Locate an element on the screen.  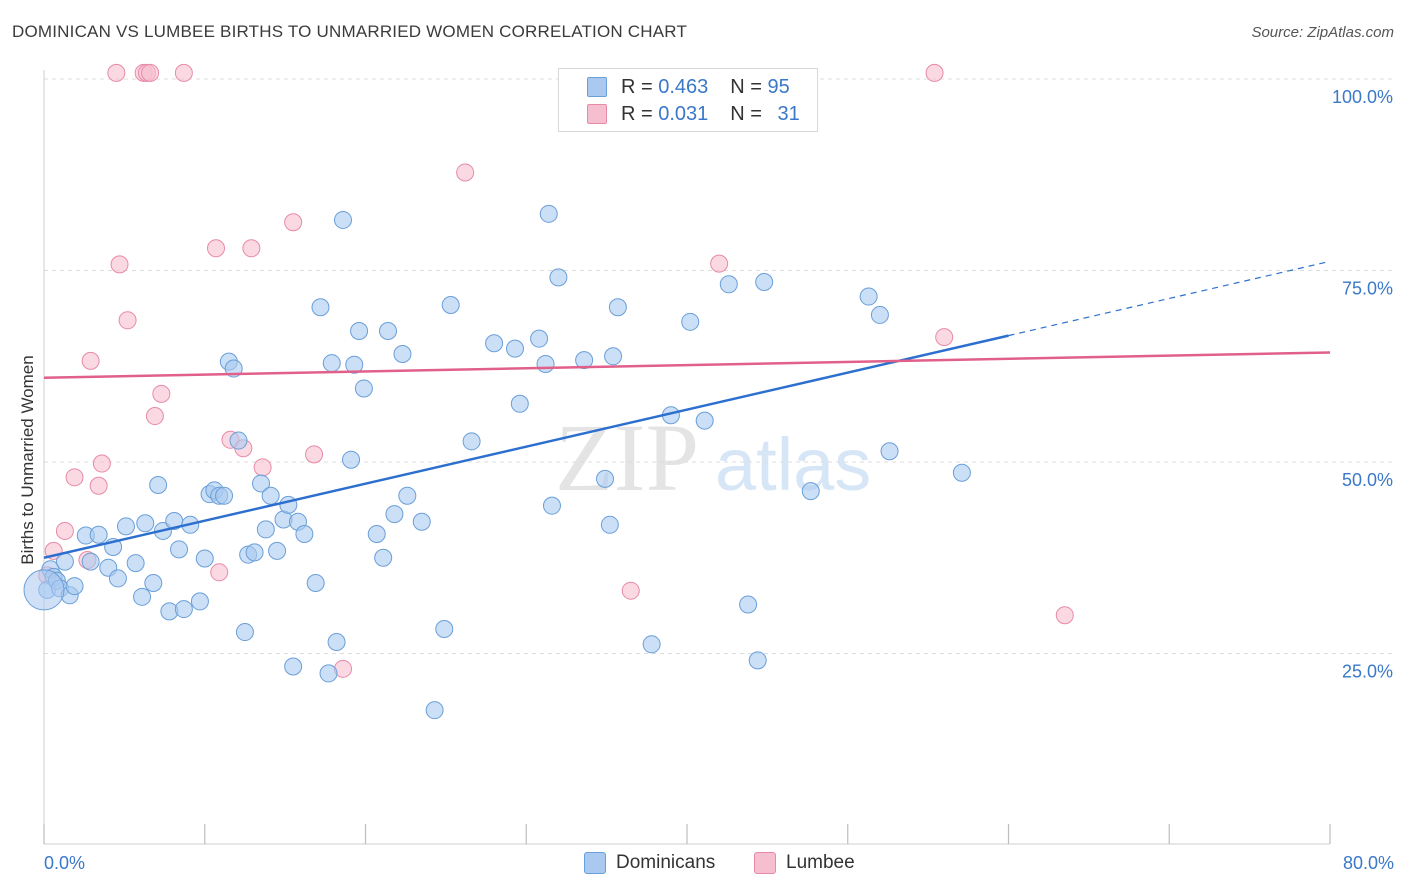
x-tick-label-max: 80.0% is located at coordinates (1368, 863).